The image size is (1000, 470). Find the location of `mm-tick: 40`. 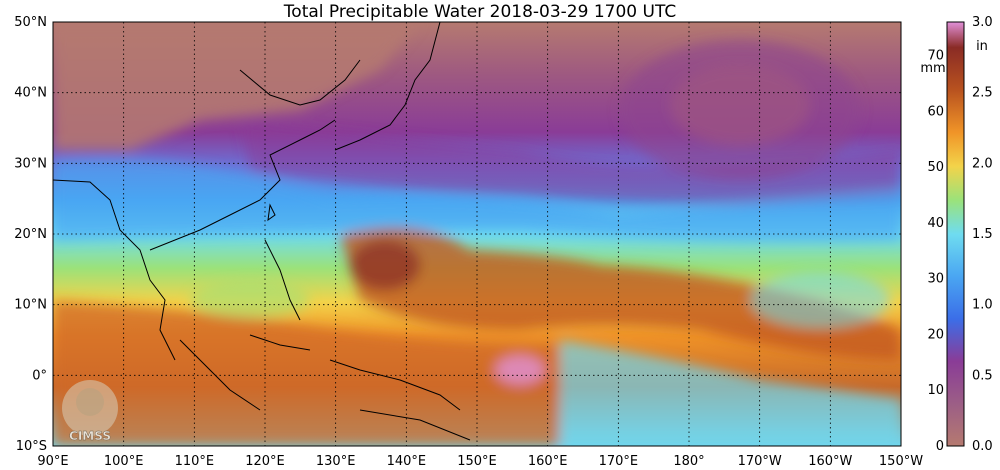

mm-tick: 40 is located at coordinates (935, 223).